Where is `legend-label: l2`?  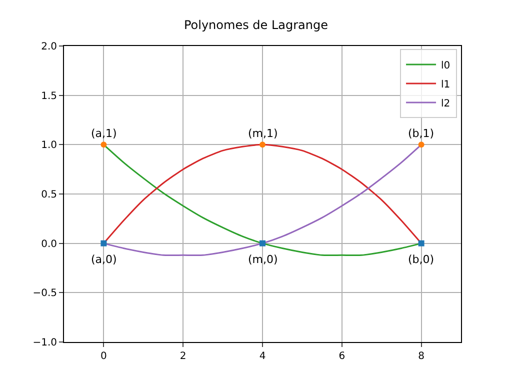 legend-label: l2 is located at coordinates (445, 104).